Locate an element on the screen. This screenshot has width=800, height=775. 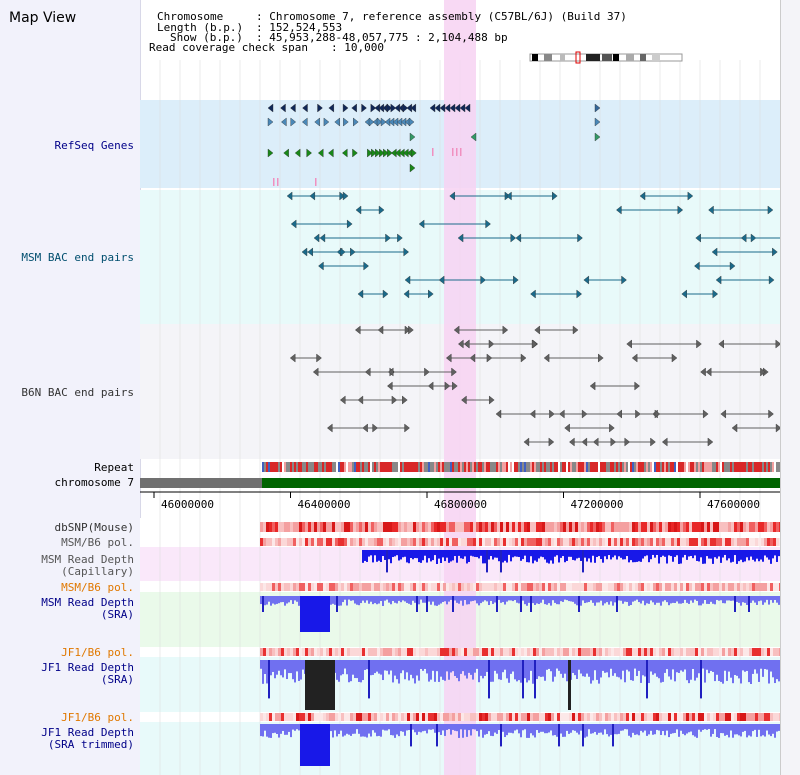
track-label-refseq: RefSeq Genes is located at coordinates (94, 145).